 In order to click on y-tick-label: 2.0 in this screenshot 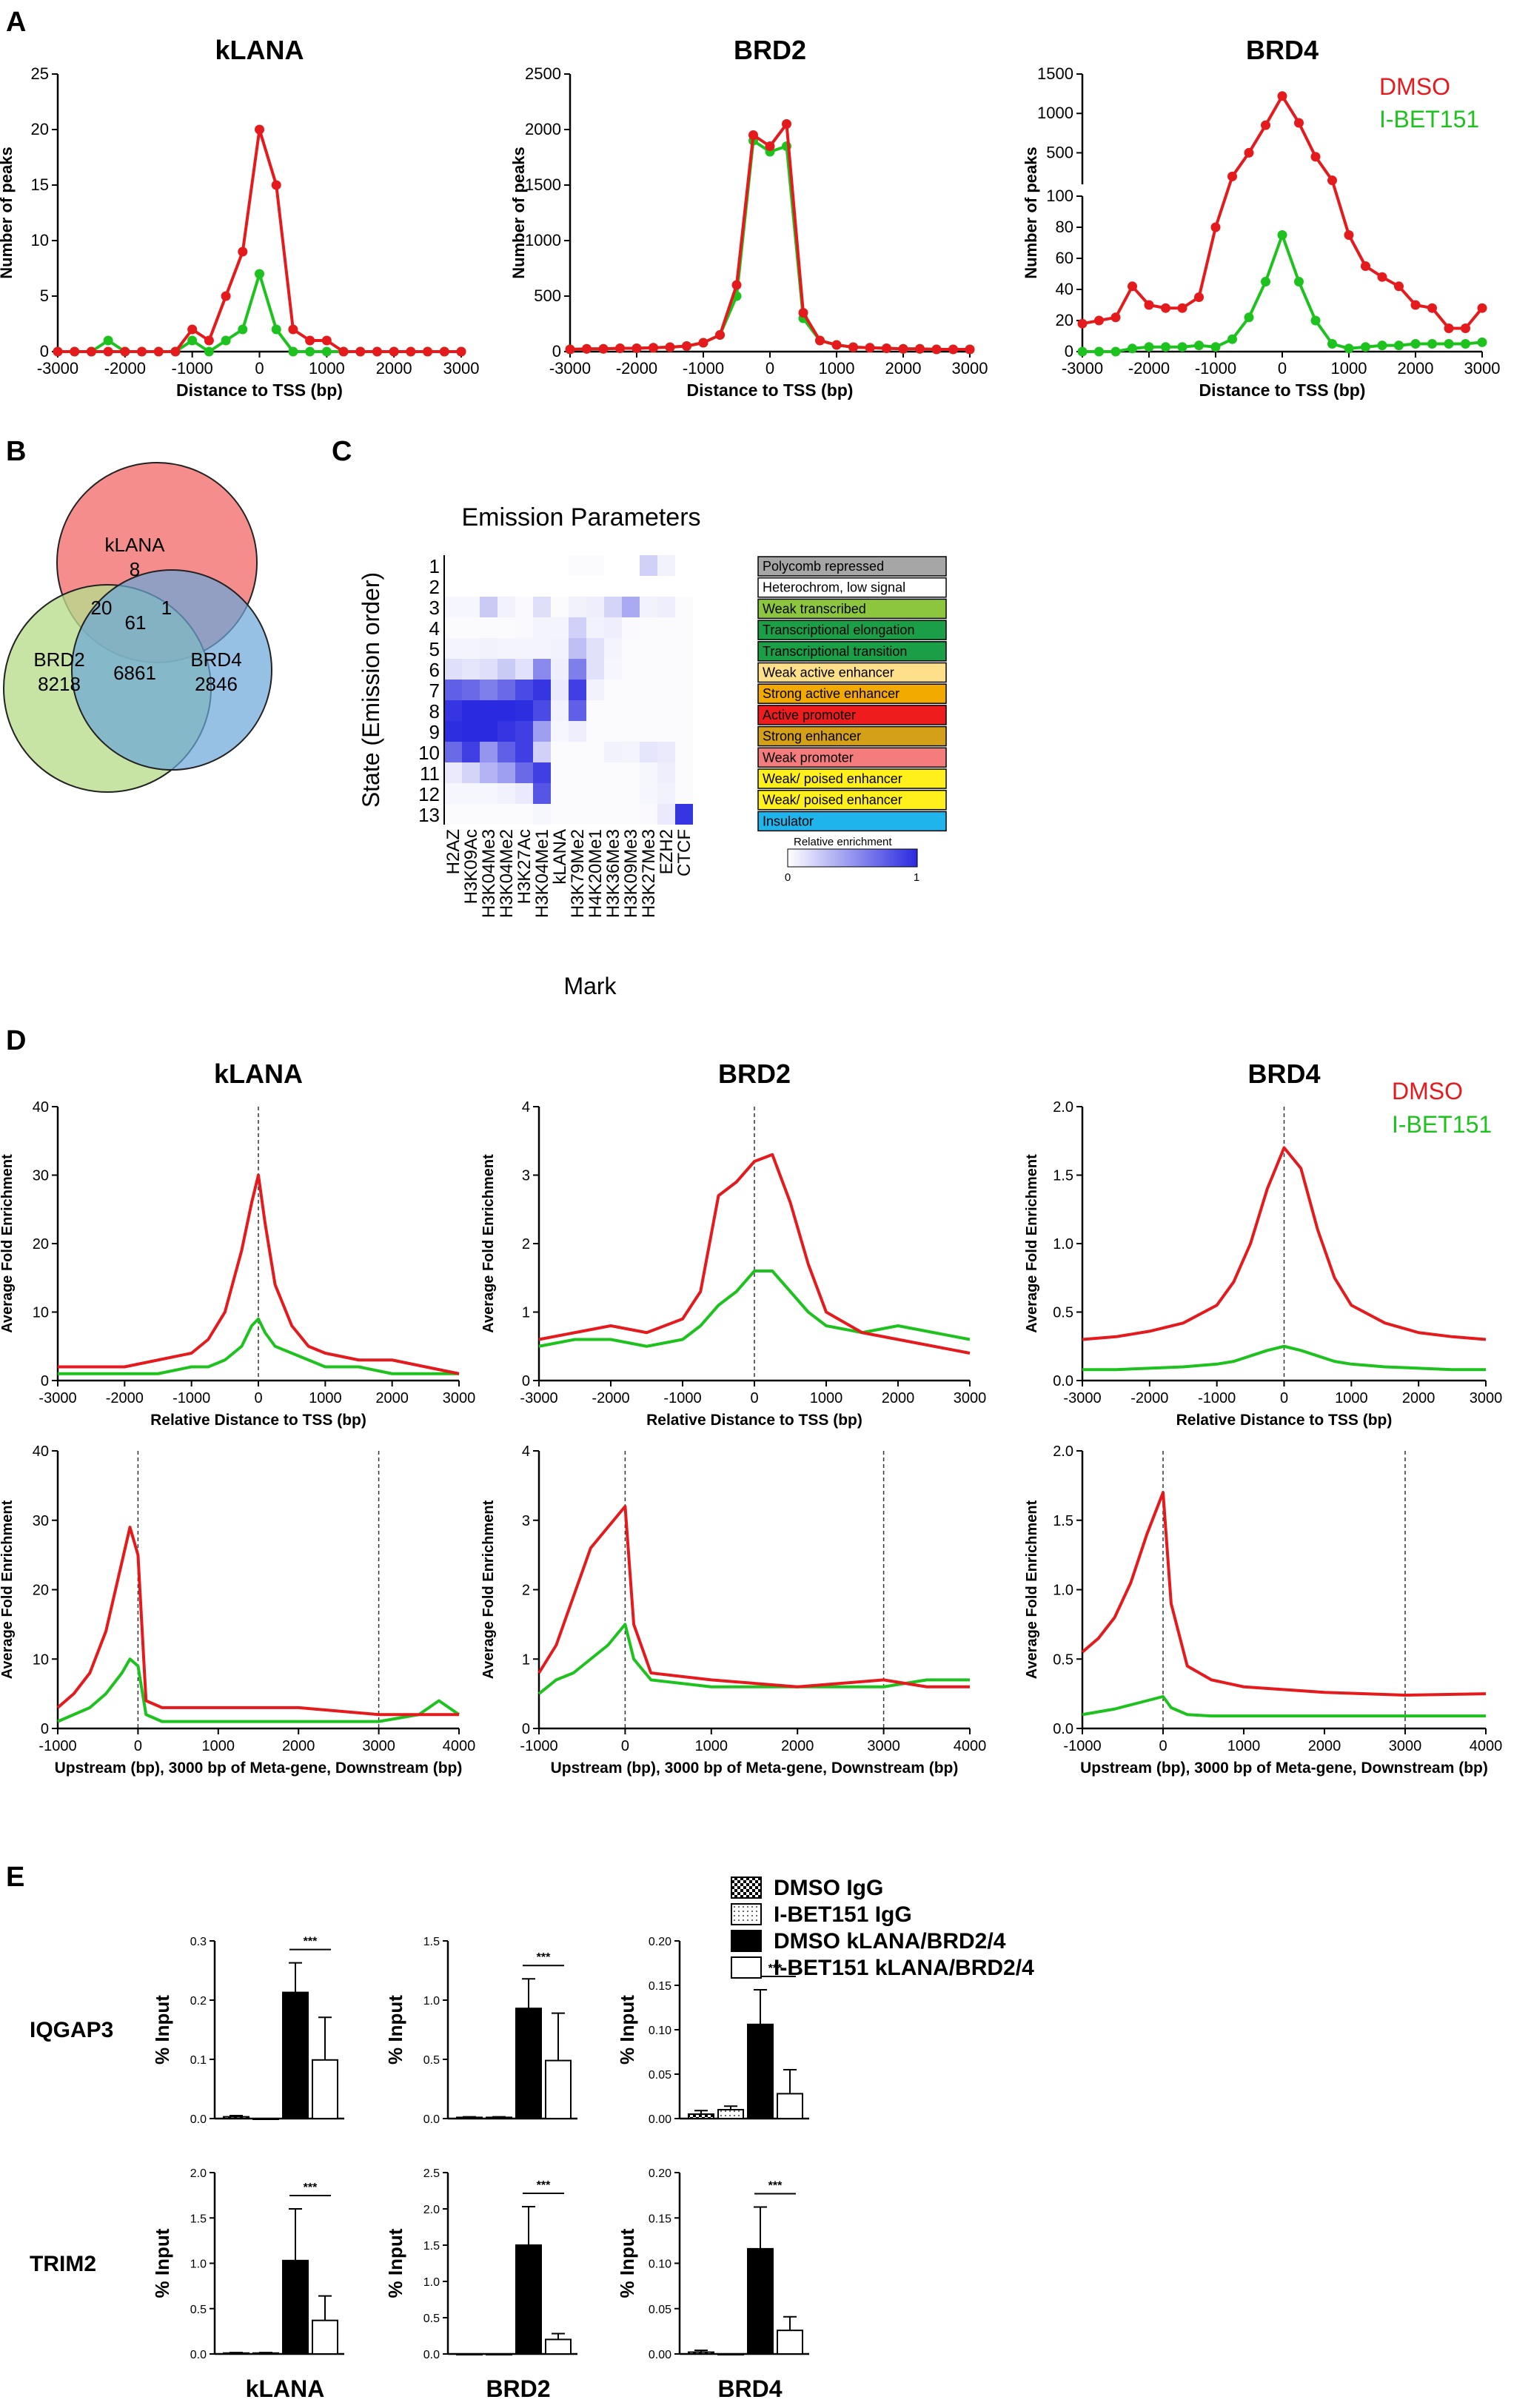, I will do `click(1063, 1451)`.